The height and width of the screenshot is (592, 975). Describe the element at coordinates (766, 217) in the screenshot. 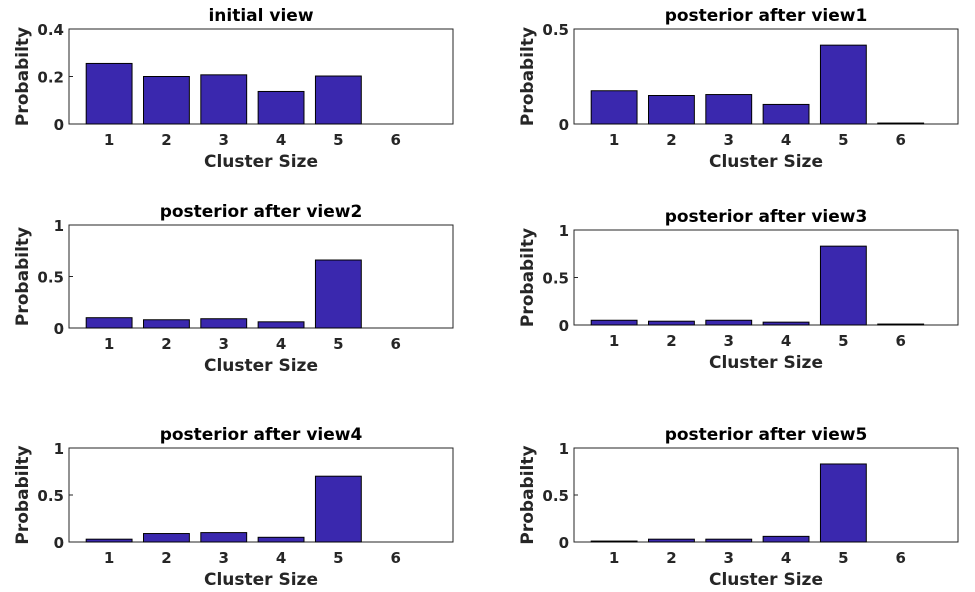

I see `subplot-title: posterior after view3` at that location.